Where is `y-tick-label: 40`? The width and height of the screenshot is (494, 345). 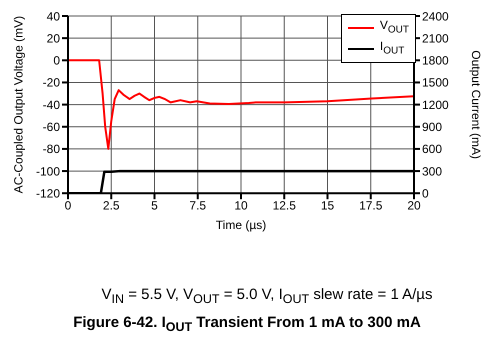 y-tick-label: 40 is located at coordinates (53, 16).